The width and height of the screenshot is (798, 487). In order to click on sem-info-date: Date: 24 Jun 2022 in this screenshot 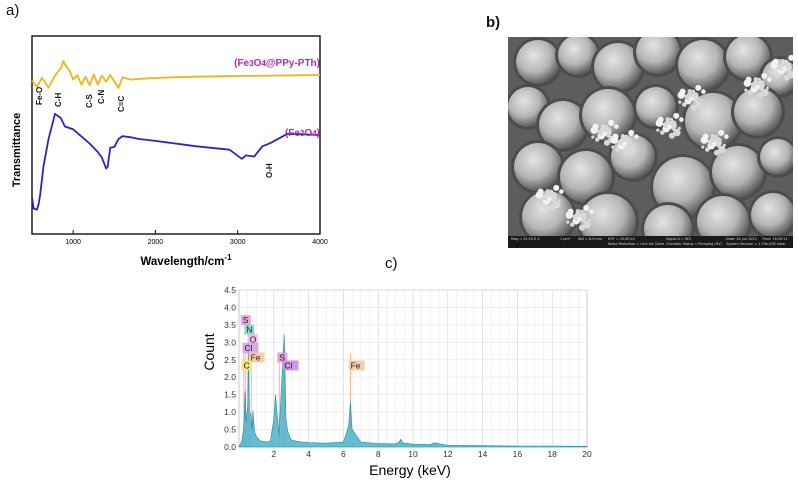, I will do `click(741, 239)`.